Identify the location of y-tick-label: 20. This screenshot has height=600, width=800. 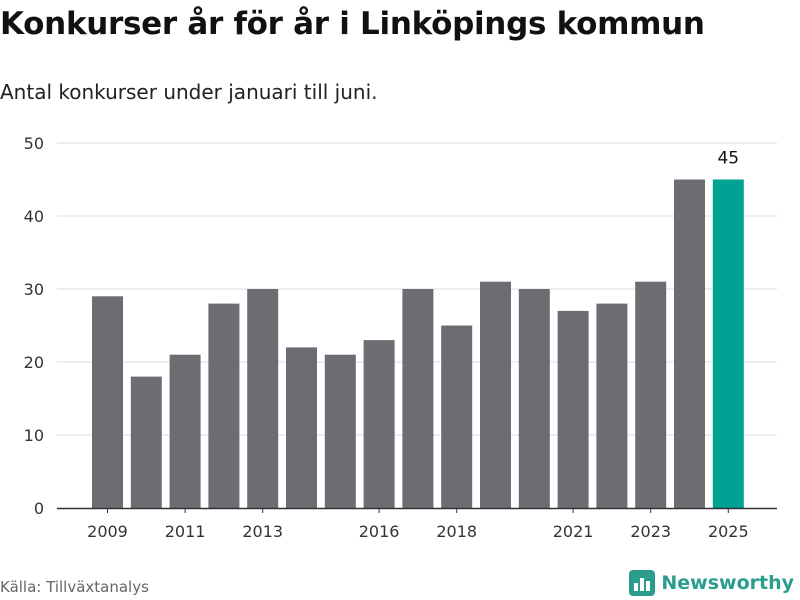
(34, 362).